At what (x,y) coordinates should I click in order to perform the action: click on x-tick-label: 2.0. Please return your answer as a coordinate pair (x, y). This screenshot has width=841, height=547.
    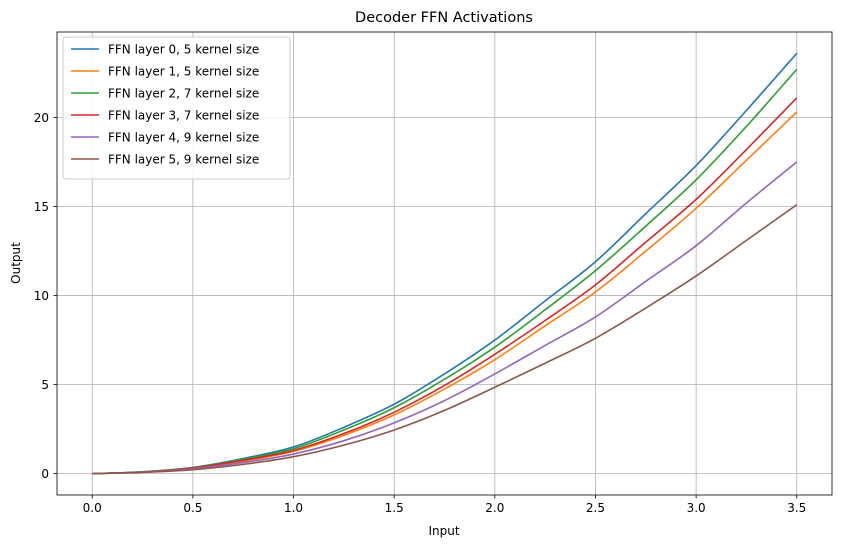
    Looking at the image, I should click on (494, 508).